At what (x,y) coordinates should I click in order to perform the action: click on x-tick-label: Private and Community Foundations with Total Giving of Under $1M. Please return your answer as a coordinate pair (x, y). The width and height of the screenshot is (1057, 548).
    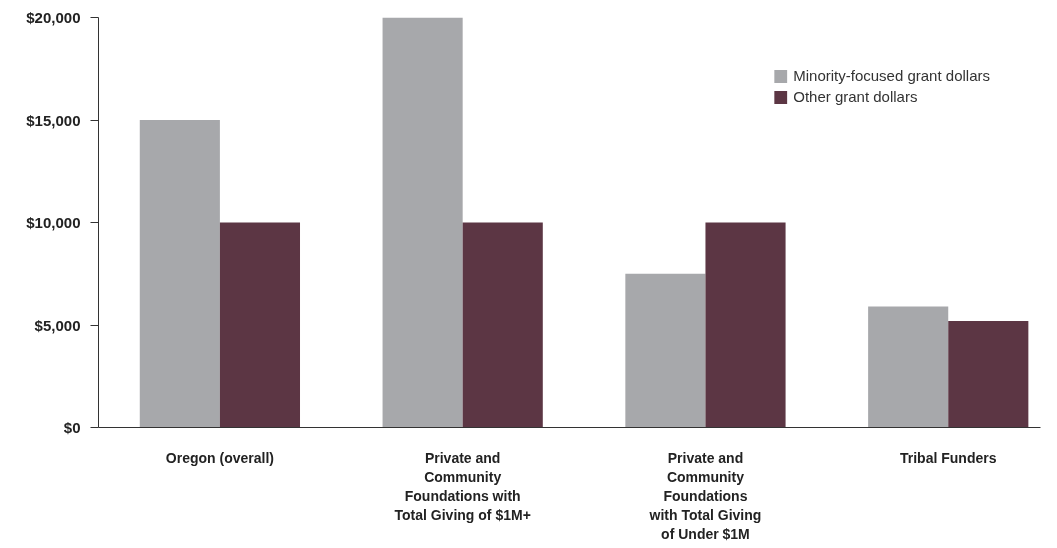
    Looking at the image, I should click on (705, 496).